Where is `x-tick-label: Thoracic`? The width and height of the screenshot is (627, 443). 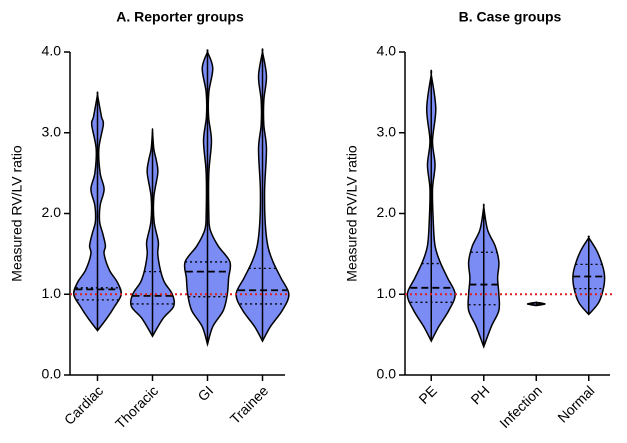 x-tick-label: Thoracic is located at coordinates (136, 406).